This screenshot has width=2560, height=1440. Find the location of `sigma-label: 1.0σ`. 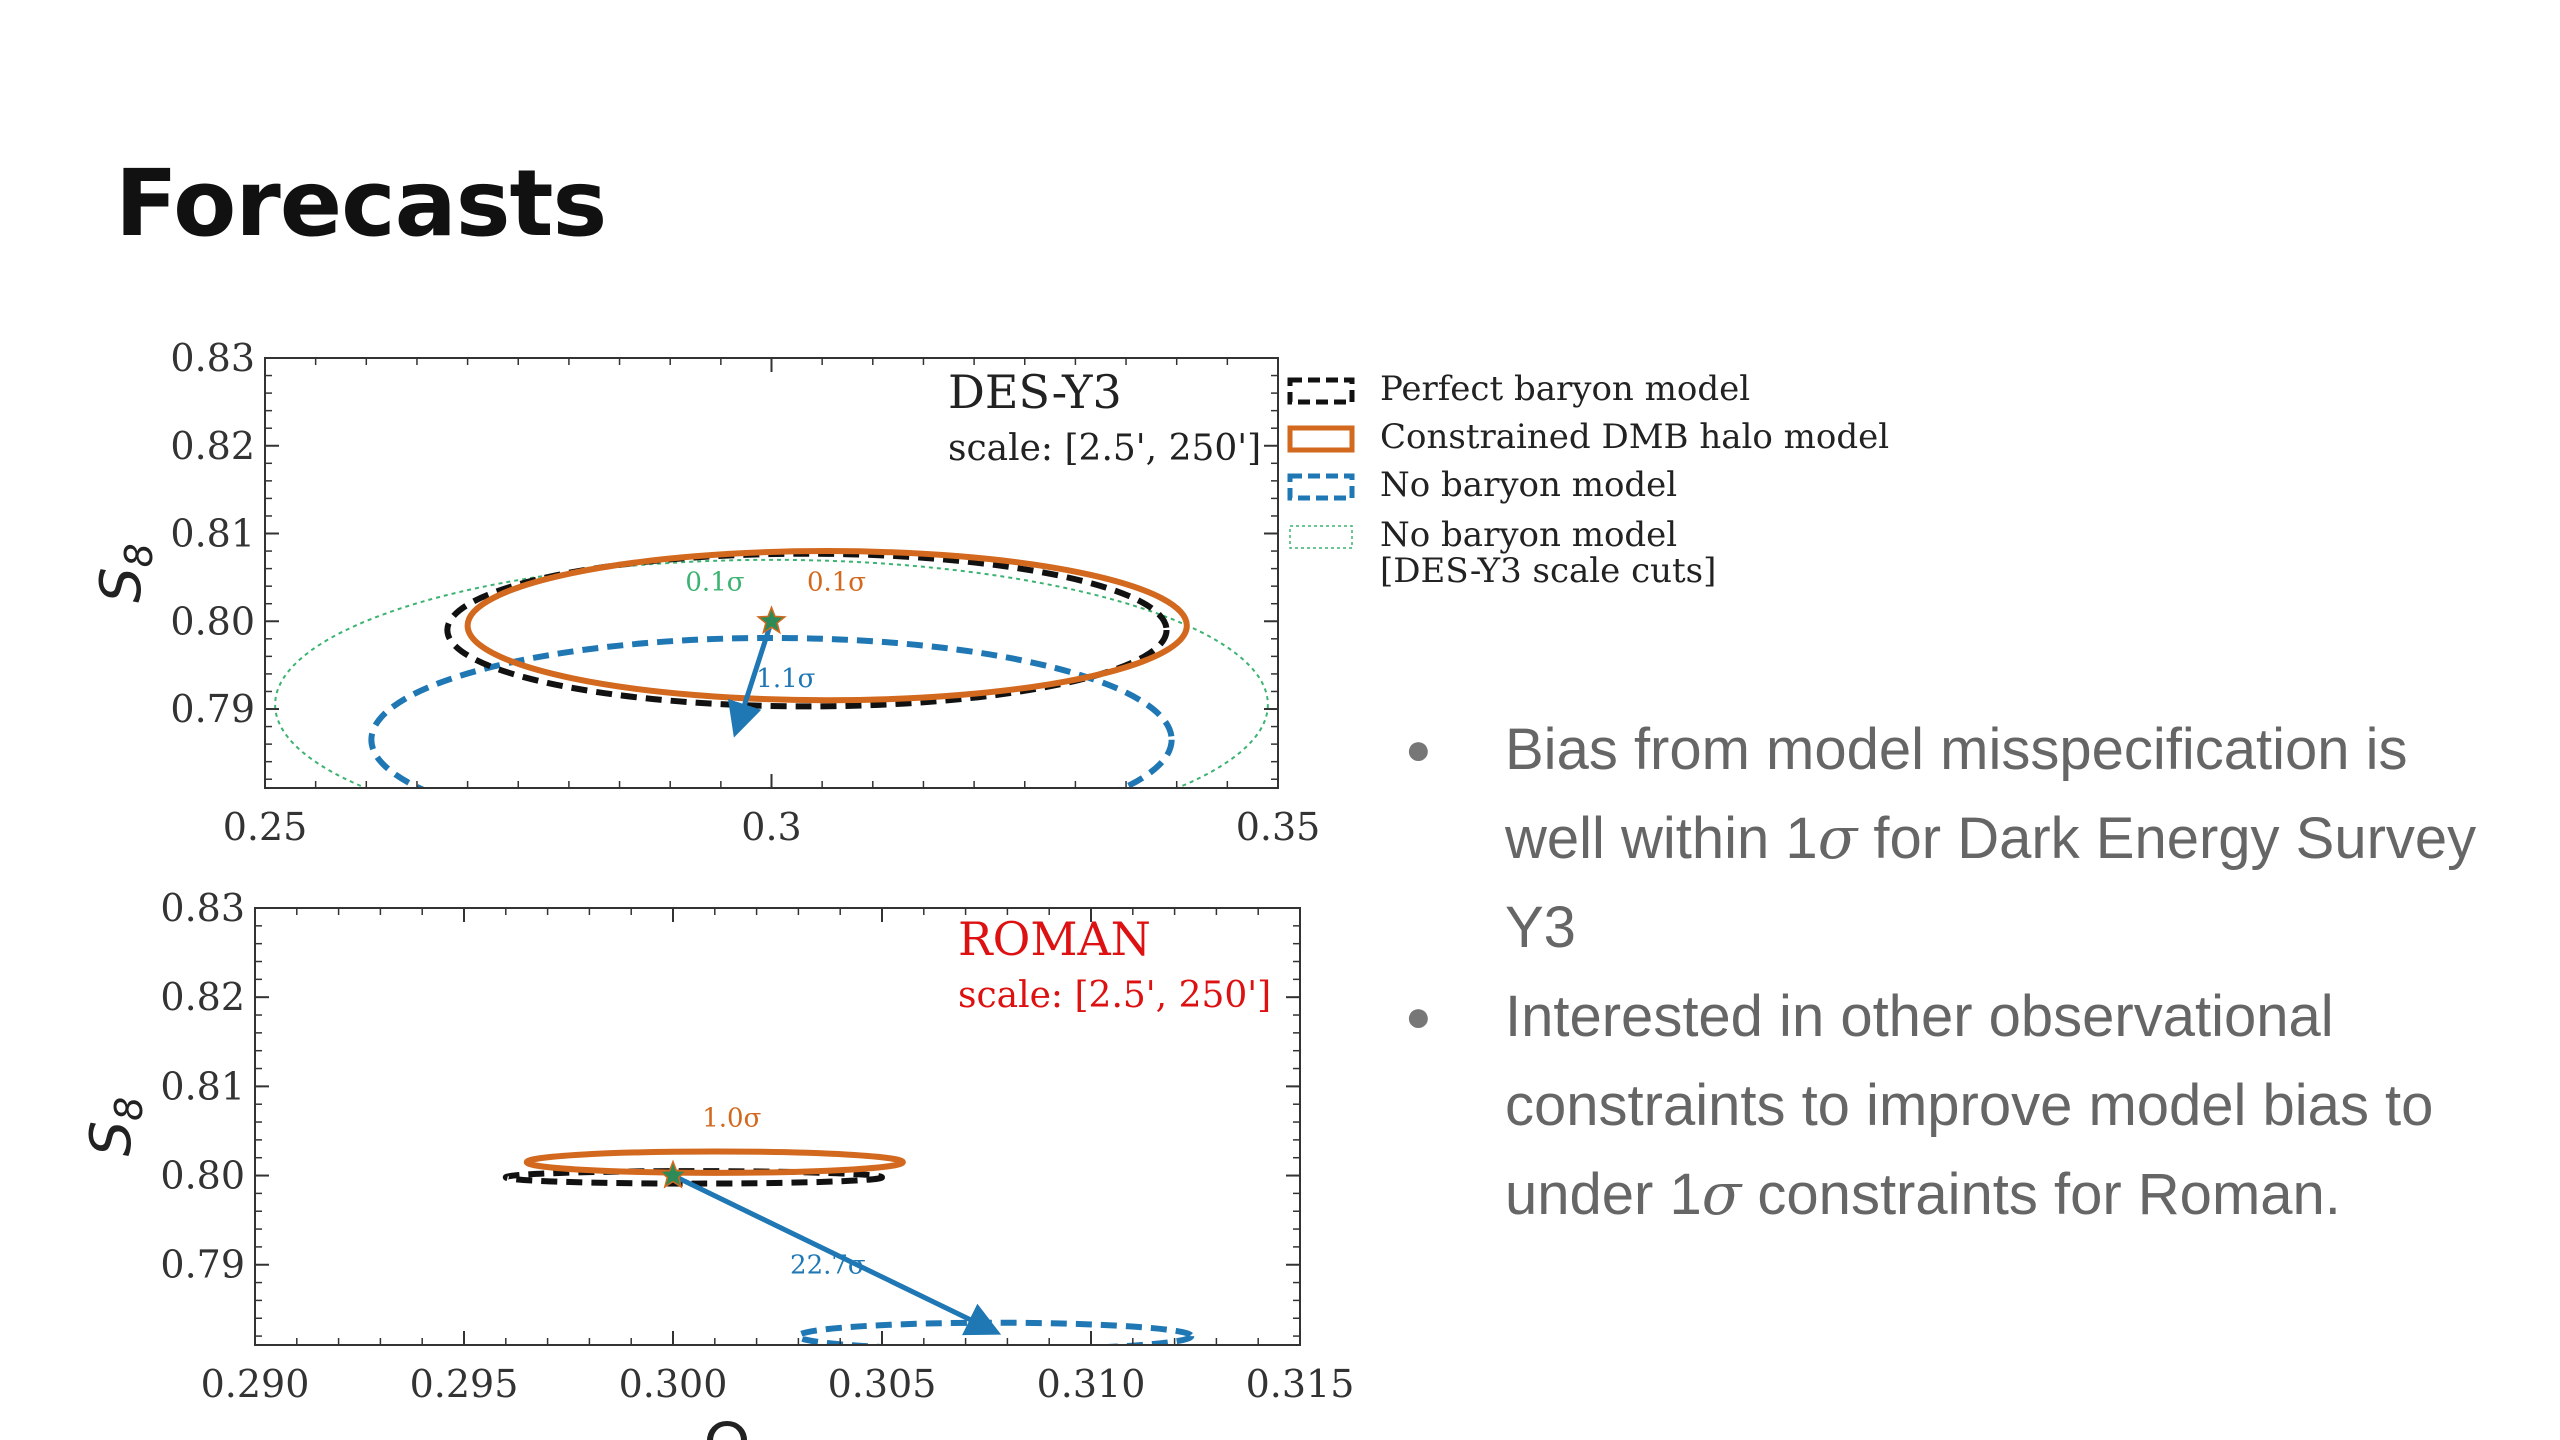

sigma-label: 1.0σ is located at coordinates (731, 1119).